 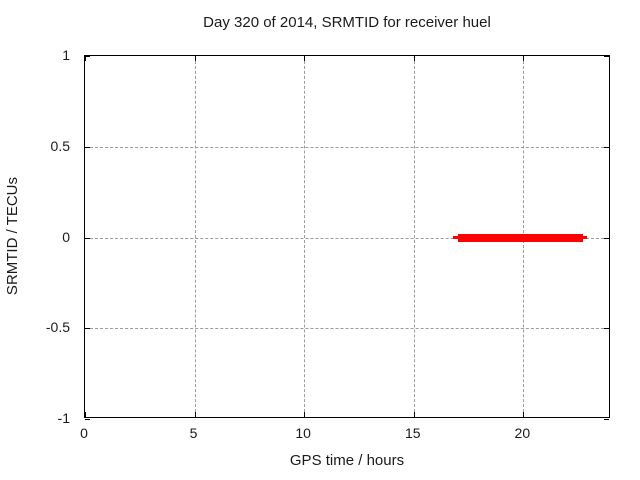 I want to click on y-tick-label: 0.5, so click(x=60, y=145).